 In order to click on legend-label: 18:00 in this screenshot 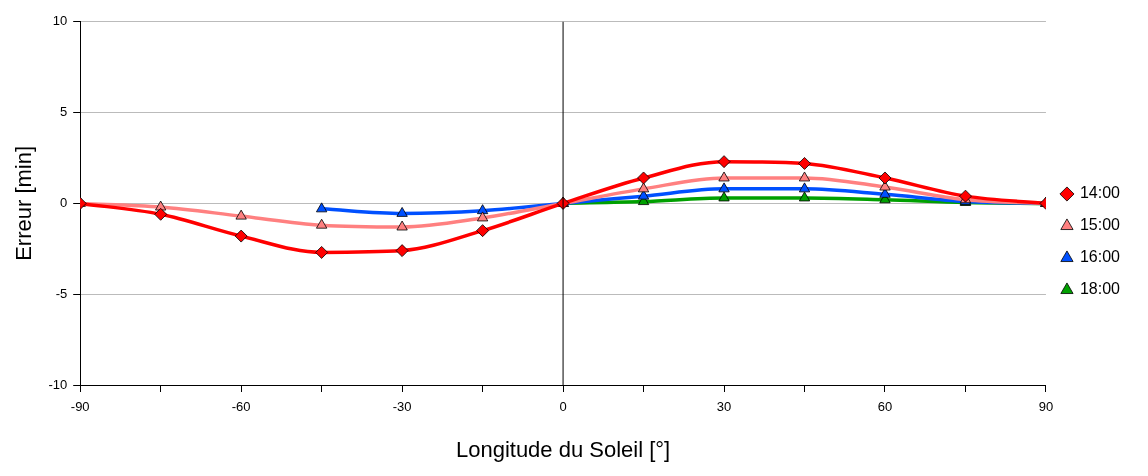, I will do `click(1100, 289)`.